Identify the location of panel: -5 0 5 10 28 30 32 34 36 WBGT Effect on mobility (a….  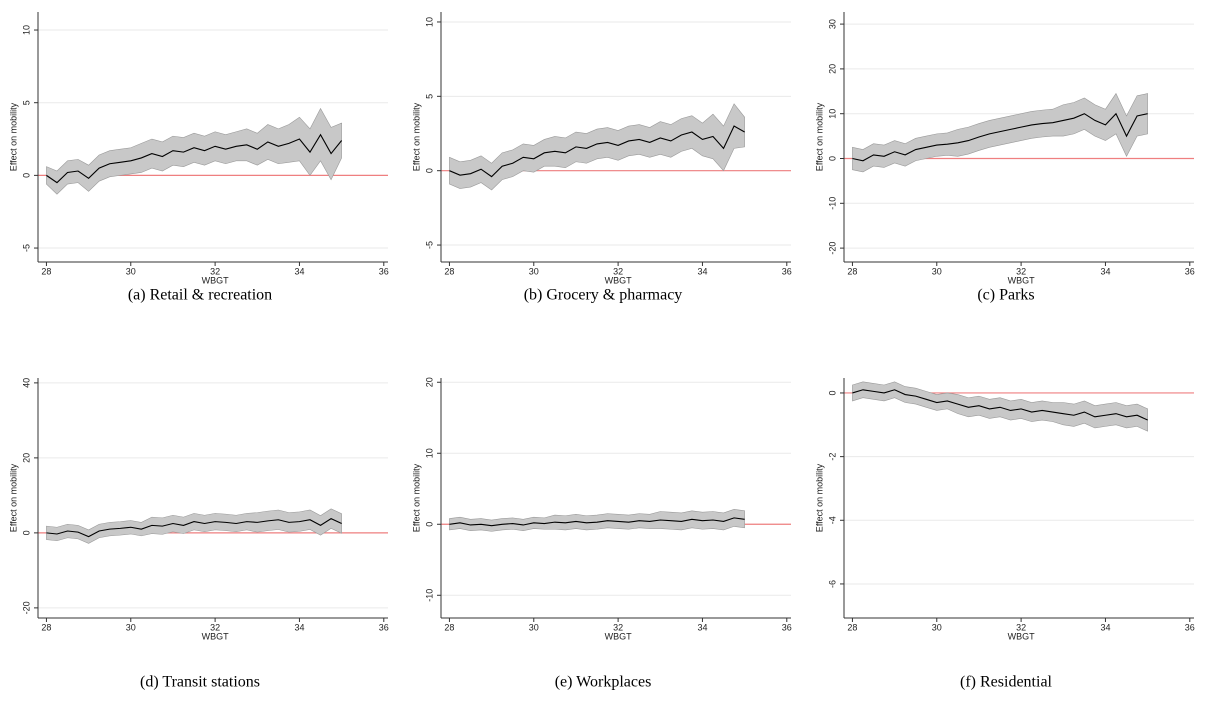
(198, 158).